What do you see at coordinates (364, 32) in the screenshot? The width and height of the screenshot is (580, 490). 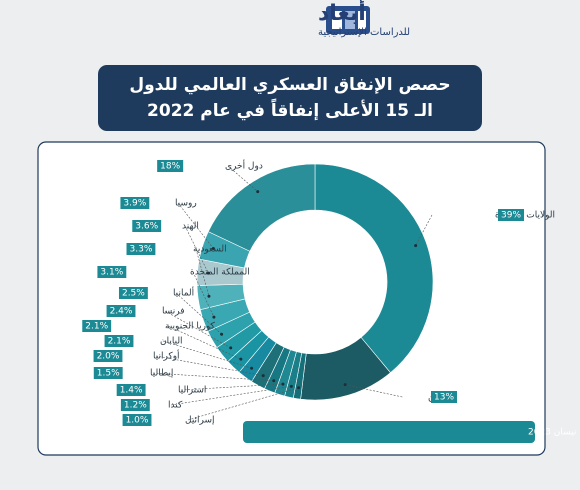 I see `logo-tagline: للدراسات الإستراتيجية` at bounding box center [364, 32].